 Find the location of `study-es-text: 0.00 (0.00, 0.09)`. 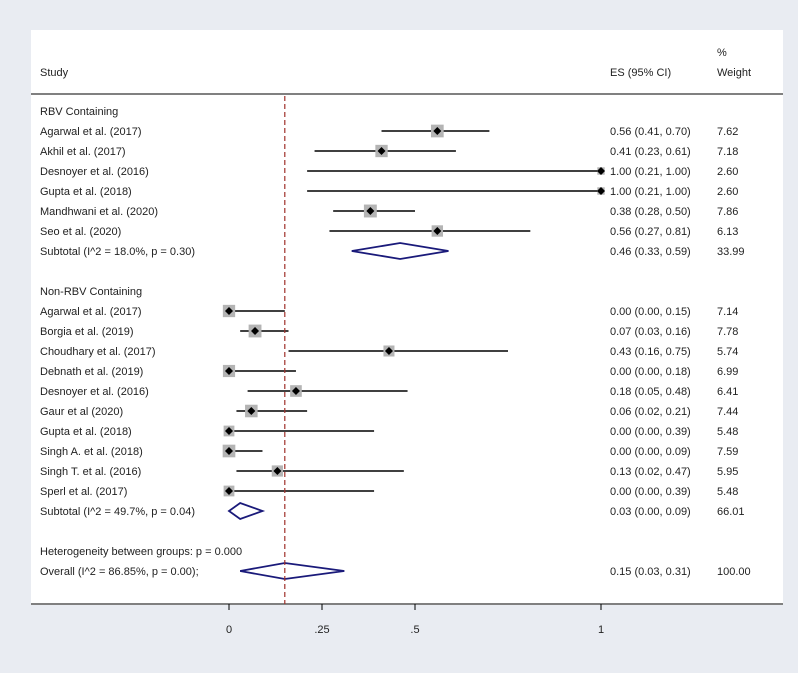

study-es-text: 0.00 (0.00, 0.09) is located at coordinates (650, 452).